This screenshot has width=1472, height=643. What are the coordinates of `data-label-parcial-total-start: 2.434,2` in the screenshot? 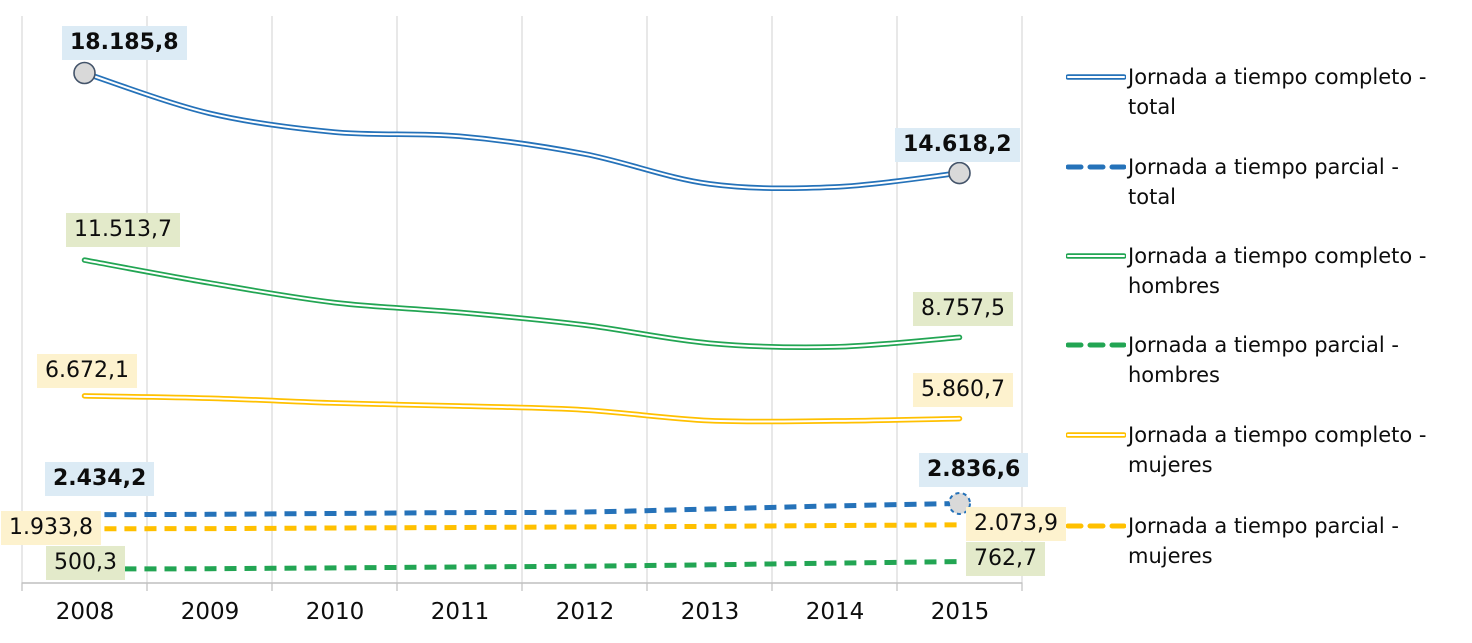 It's located at (100, 479).